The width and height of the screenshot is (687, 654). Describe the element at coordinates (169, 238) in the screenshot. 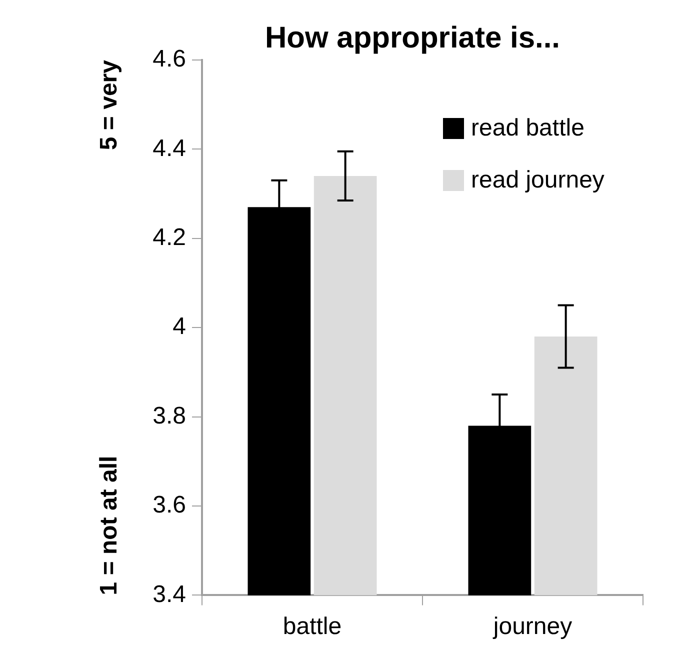

I see `y-tick-label: 4.2` at that location.